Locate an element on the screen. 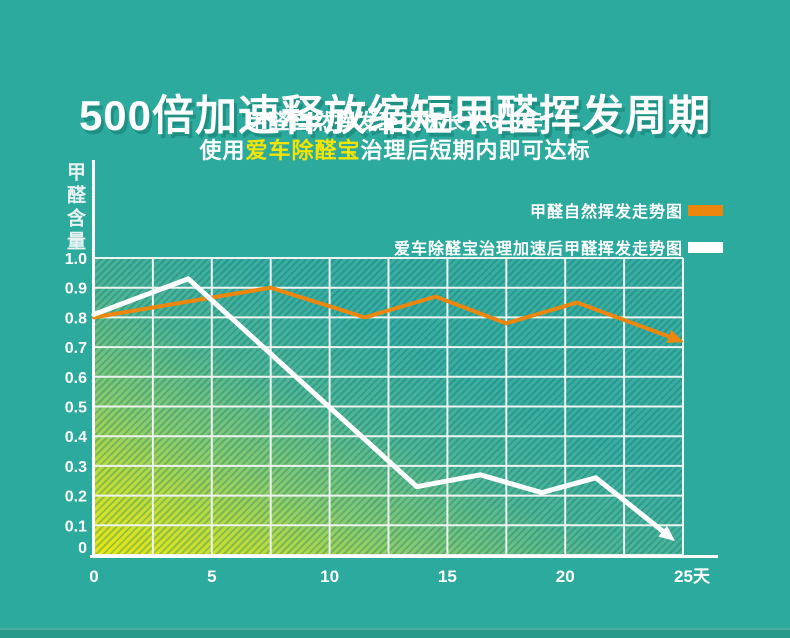 The width and height of the screenshot is (790, 638). svg-text: 0.9 is located at coordinates (76, 289).